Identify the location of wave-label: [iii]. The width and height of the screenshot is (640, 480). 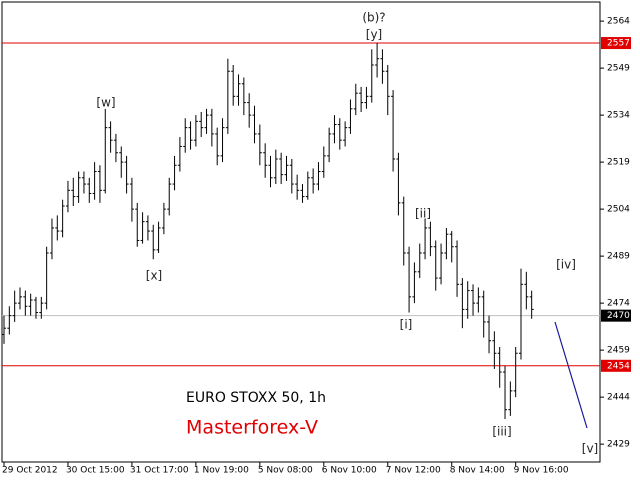
(501, 432).